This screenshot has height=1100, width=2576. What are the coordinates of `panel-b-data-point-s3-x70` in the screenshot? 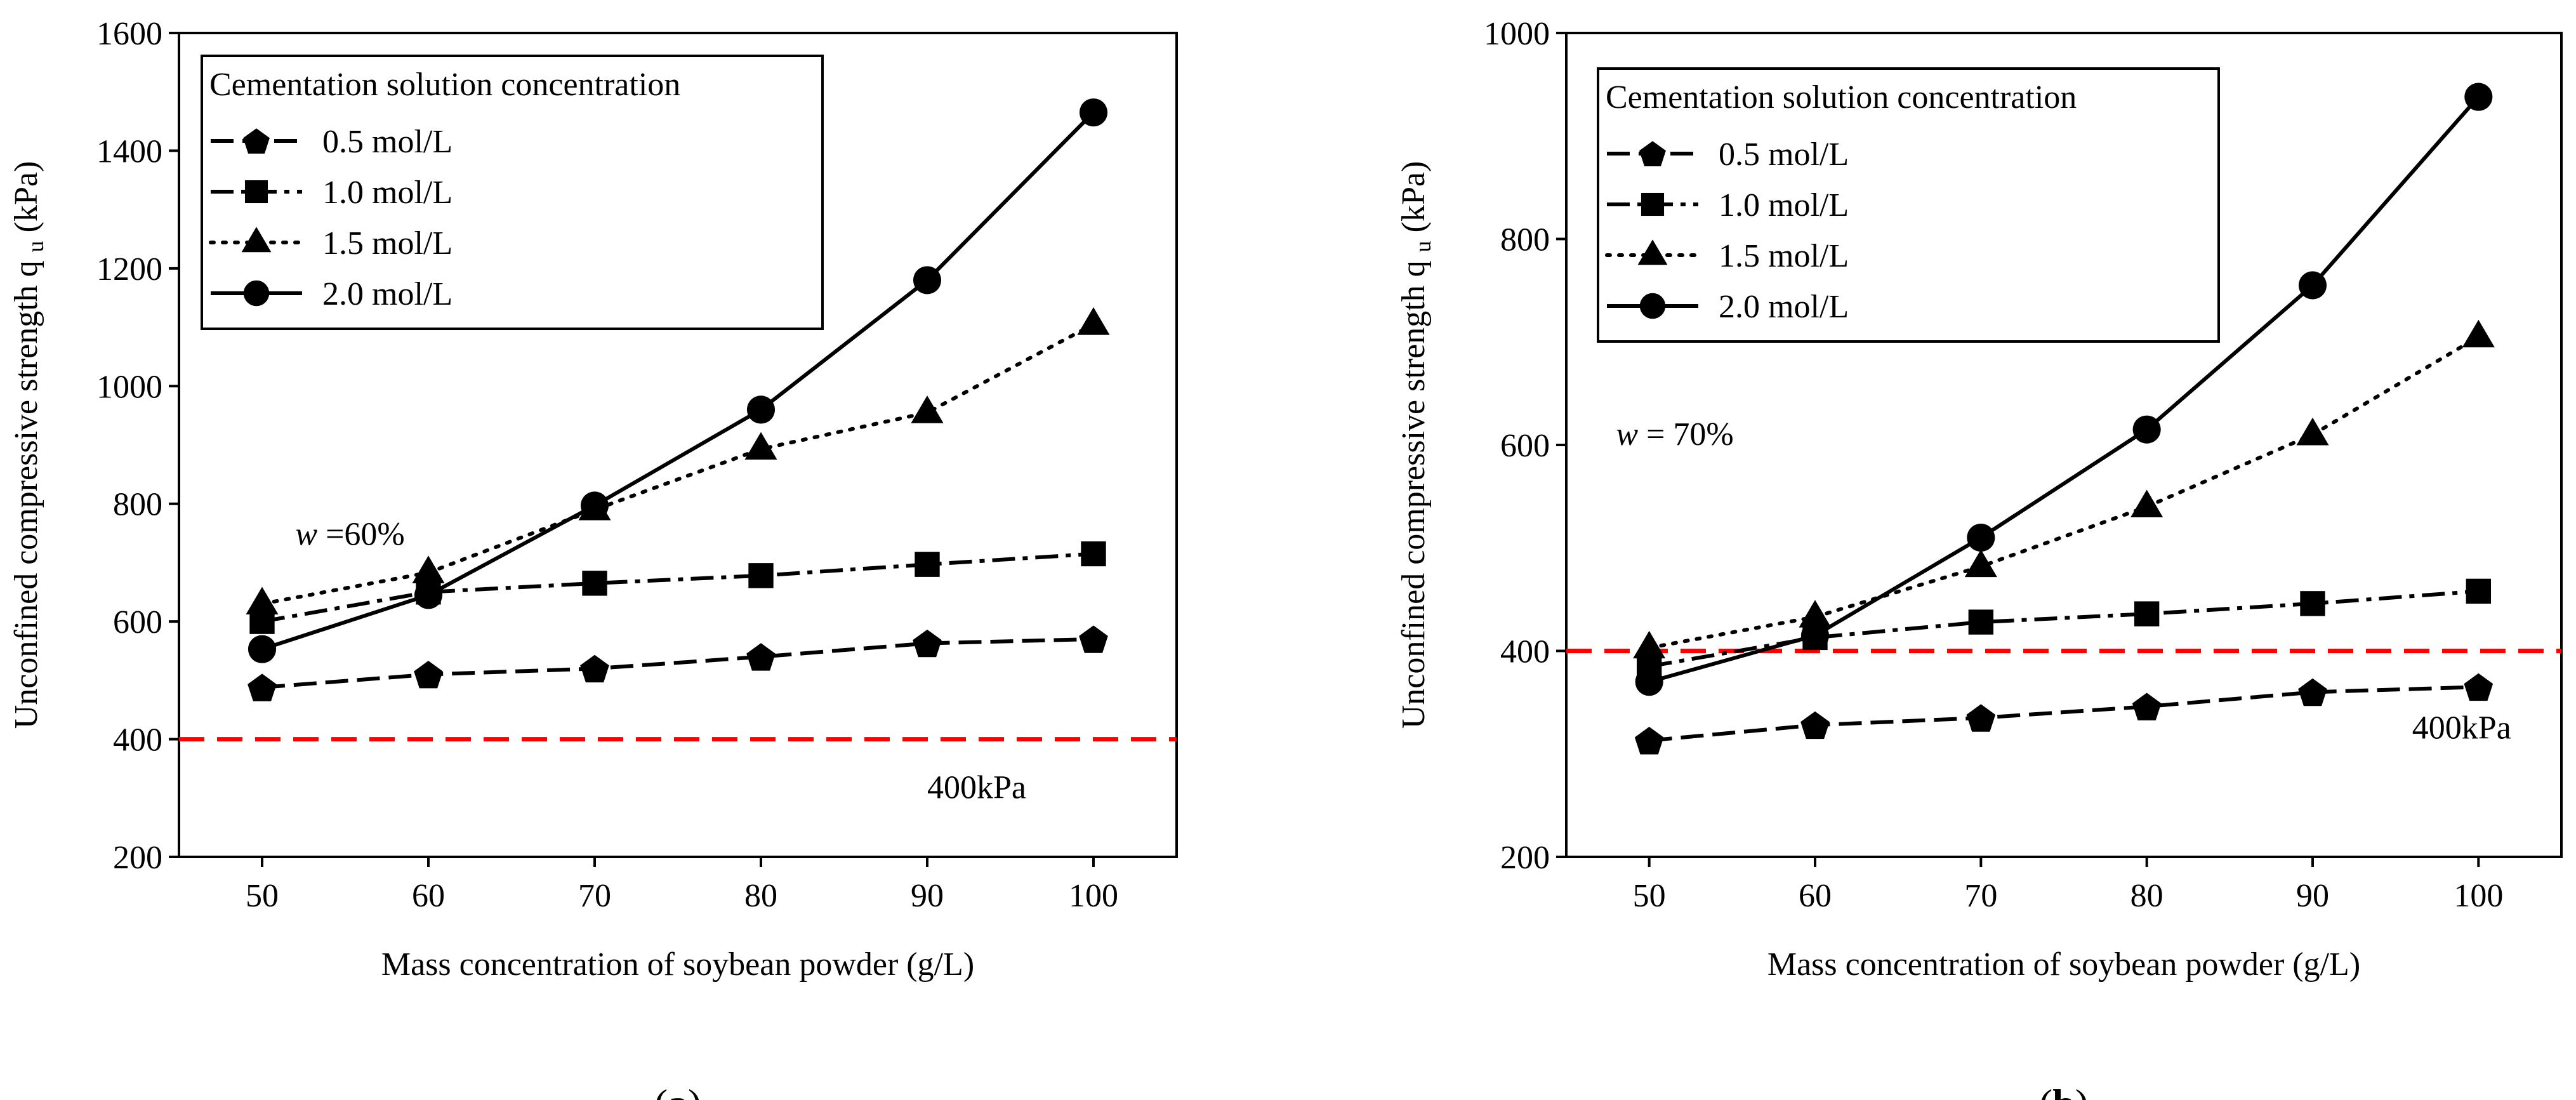 It's located at (1981, 563).